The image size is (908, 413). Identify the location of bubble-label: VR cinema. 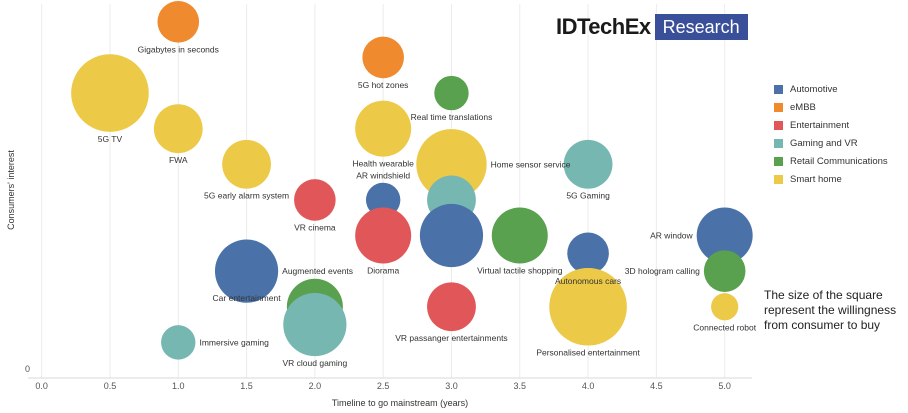
(315, 228).